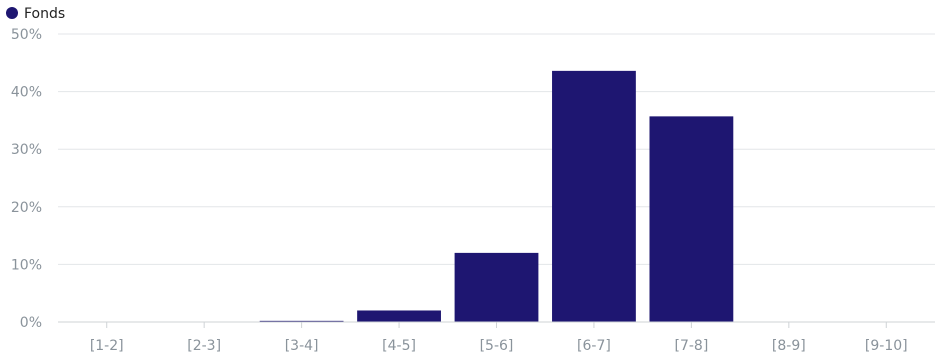 Image resolution: width=941 pixels, height=358 pixels. What do you see at coordinates (31, 323) in the screenshot?
I see `y-tick-label: 0%` at bounding box center [31, 323].